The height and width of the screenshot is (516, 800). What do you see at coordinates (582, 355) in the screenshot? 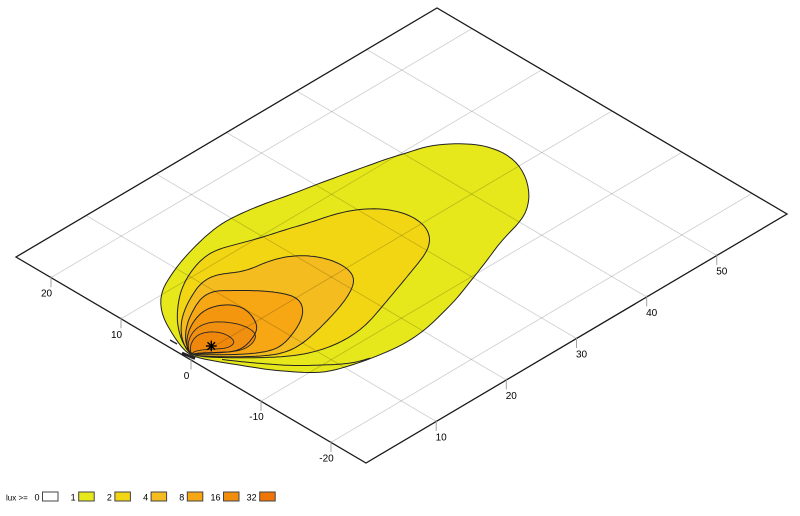
I see `svg-text: 30` at bounding box center [582, 355].